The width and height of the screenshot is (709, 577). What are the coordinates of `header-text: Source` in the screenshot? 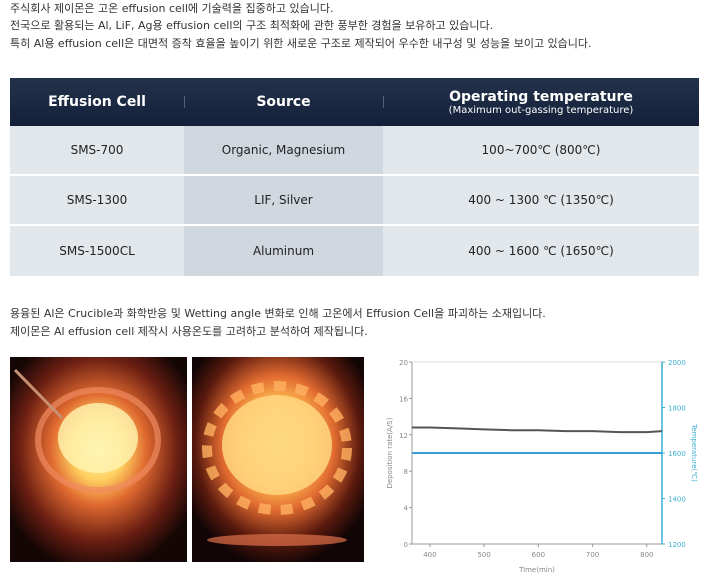 It's located at (283, 102).